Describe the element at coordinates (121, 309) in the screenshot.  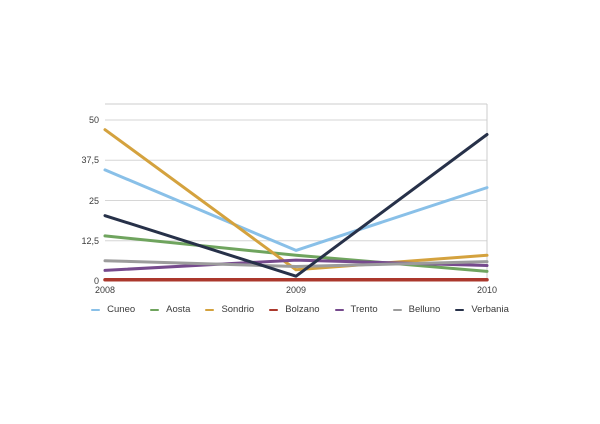
I see `legend-label: Cuneo` at that location.